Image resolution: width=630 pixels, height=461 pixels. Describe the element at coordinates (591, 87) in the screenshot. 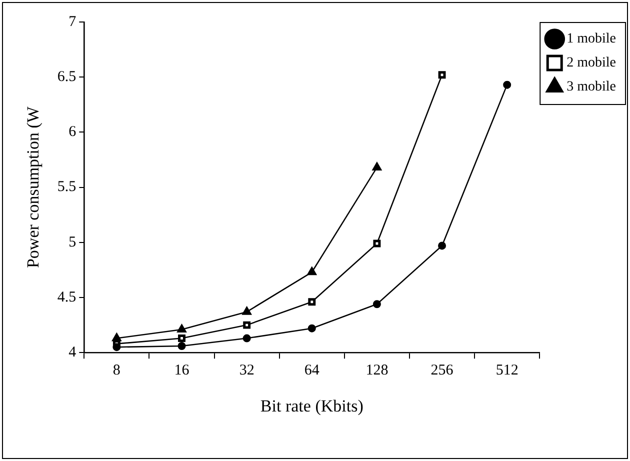

I see `legend-label: 3 mobile` at that location.